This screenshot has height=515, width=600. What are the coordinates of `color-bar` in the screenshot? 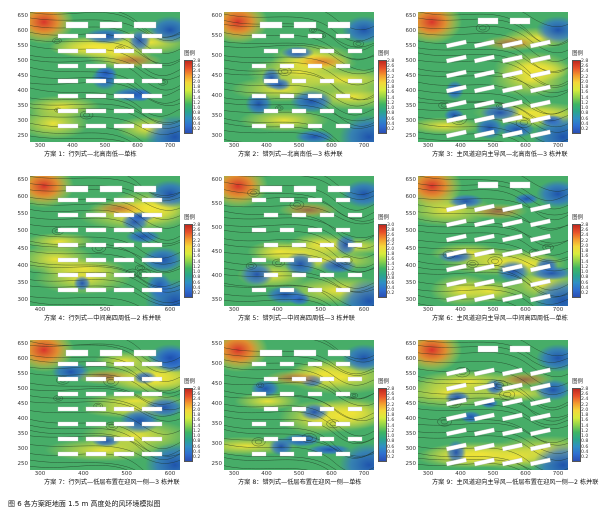 It's located at (382, 97).